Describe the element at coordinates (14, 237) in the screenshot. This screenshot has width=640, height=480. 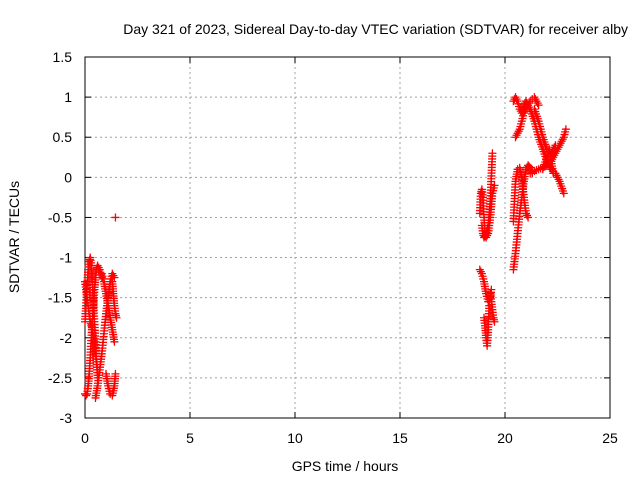
I see `y-axis-label: SDTVAR / TECUs` at that location.